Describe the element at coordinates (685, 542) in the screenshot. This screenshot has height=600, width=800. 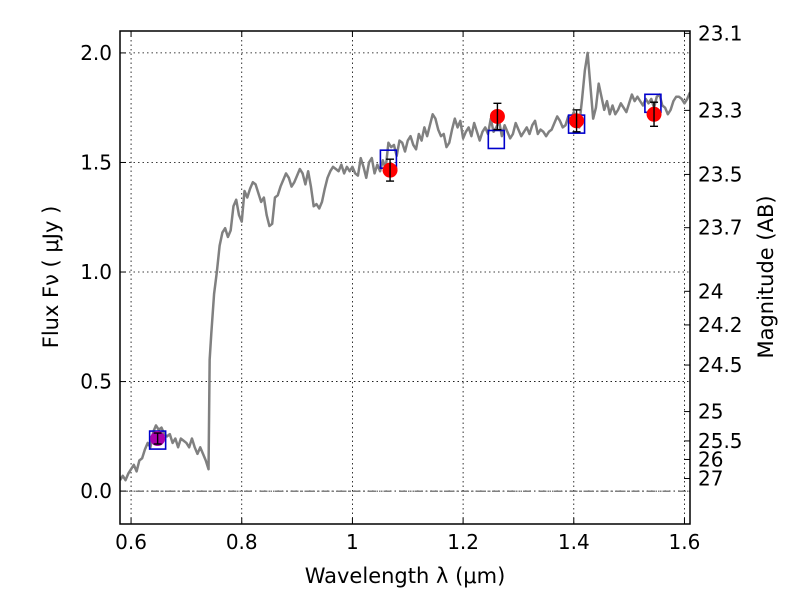
I see `x-tick-label-5: 1.6` at that location.